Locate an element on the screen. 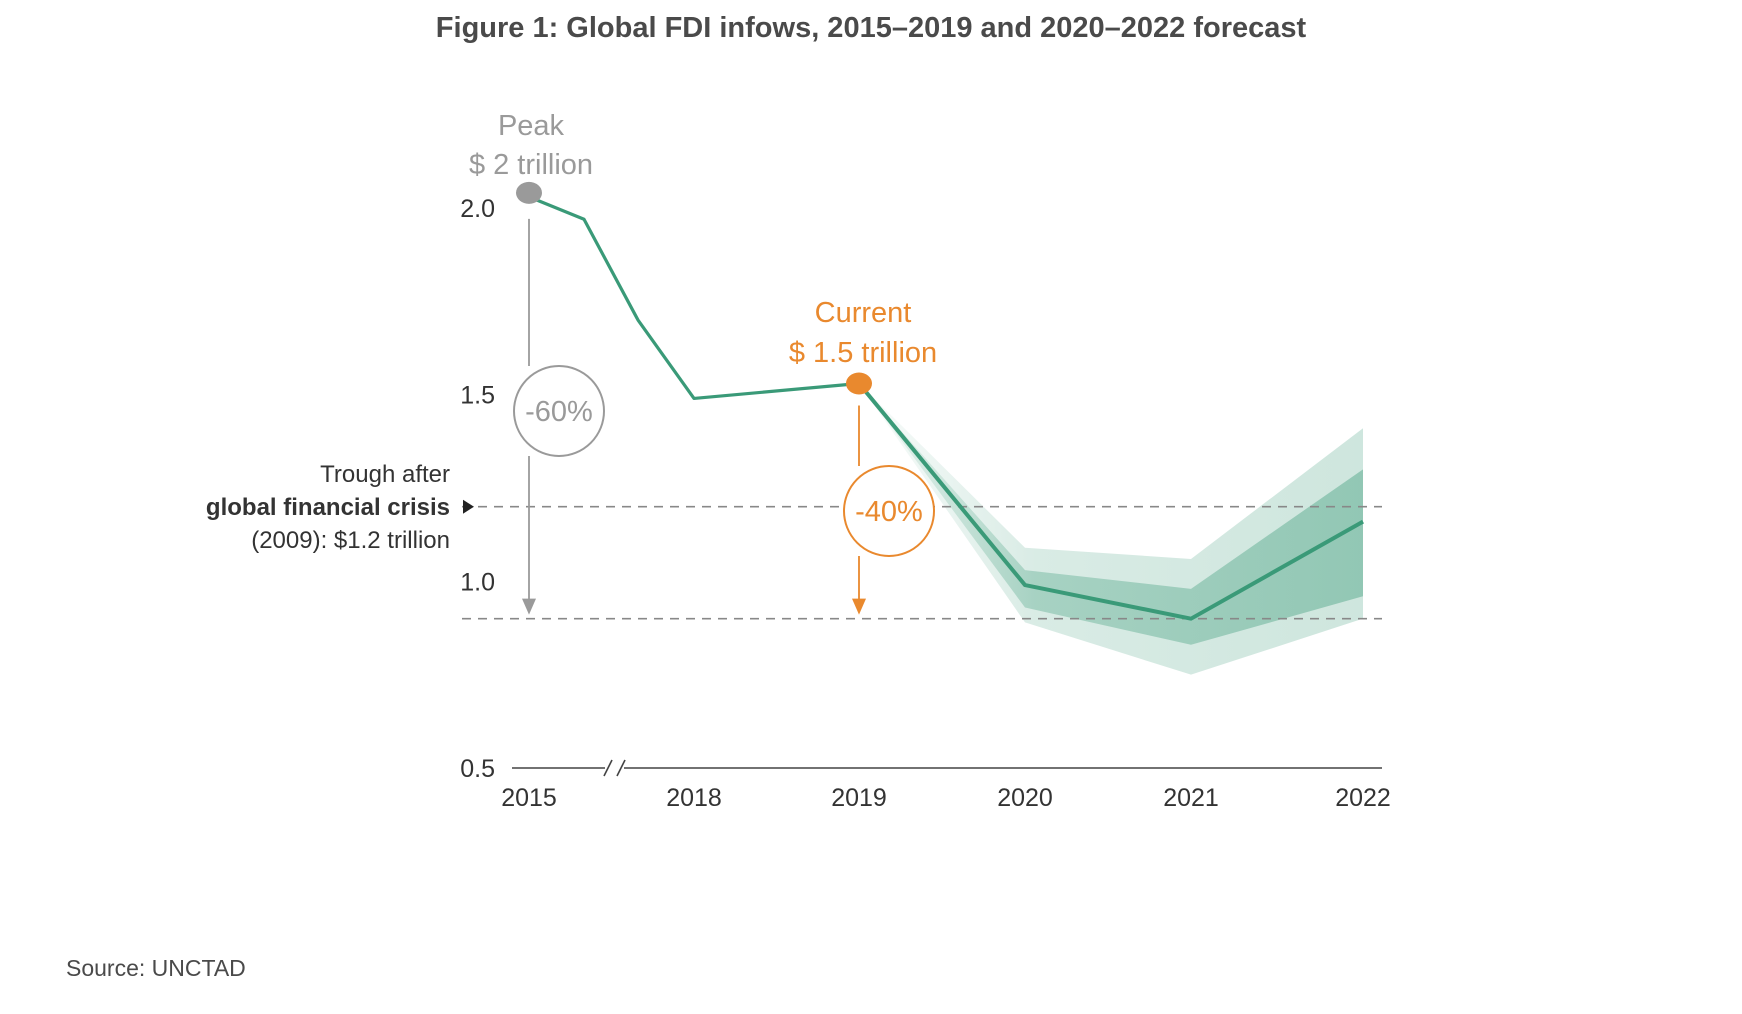 Image resolution: width=1742 pixels, height=1014 pixels. peak-label-value: $ 2 trillion is located at coordinates (531, 165).